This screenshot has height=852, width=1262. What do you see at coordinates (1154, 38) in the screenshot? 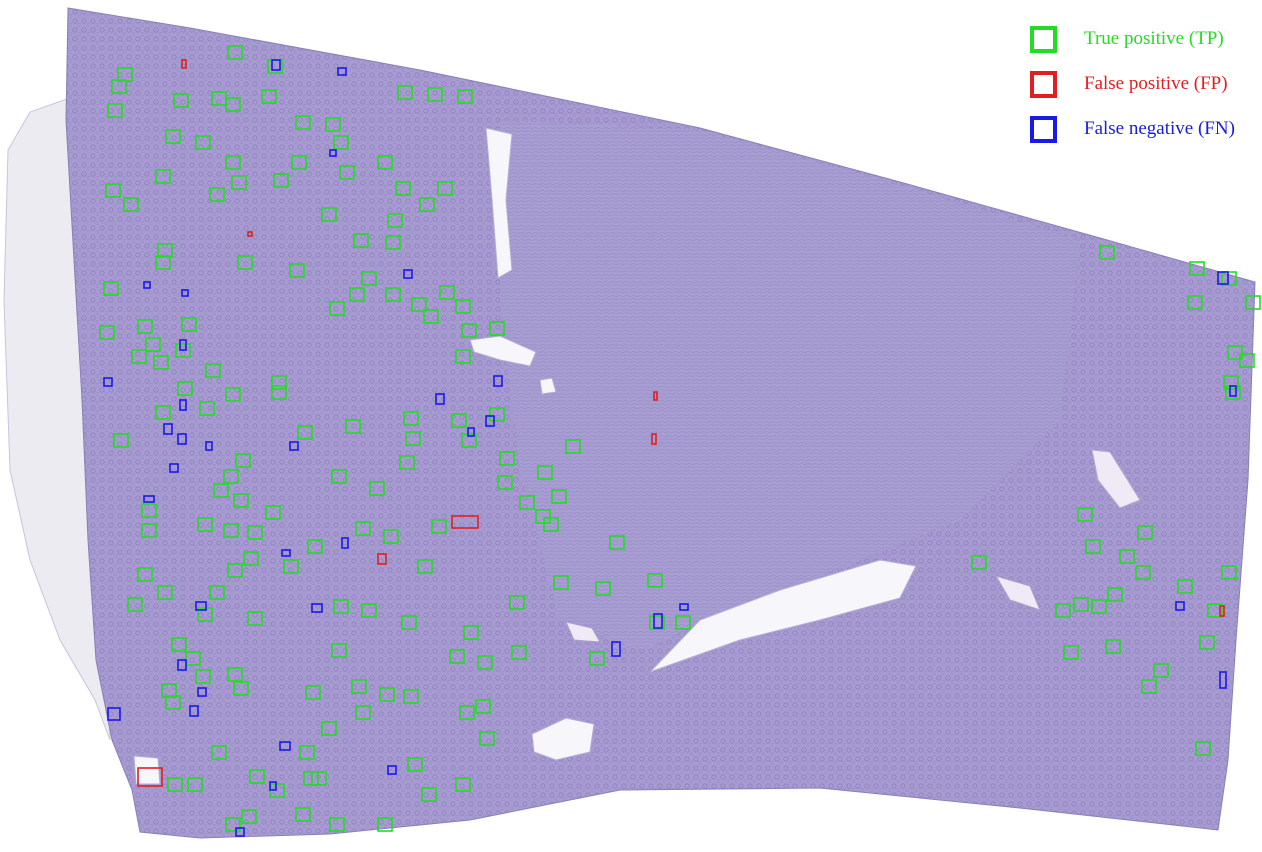
I see `legend-label-tp: True positive (TP)` at bounding box center [1154, 38].